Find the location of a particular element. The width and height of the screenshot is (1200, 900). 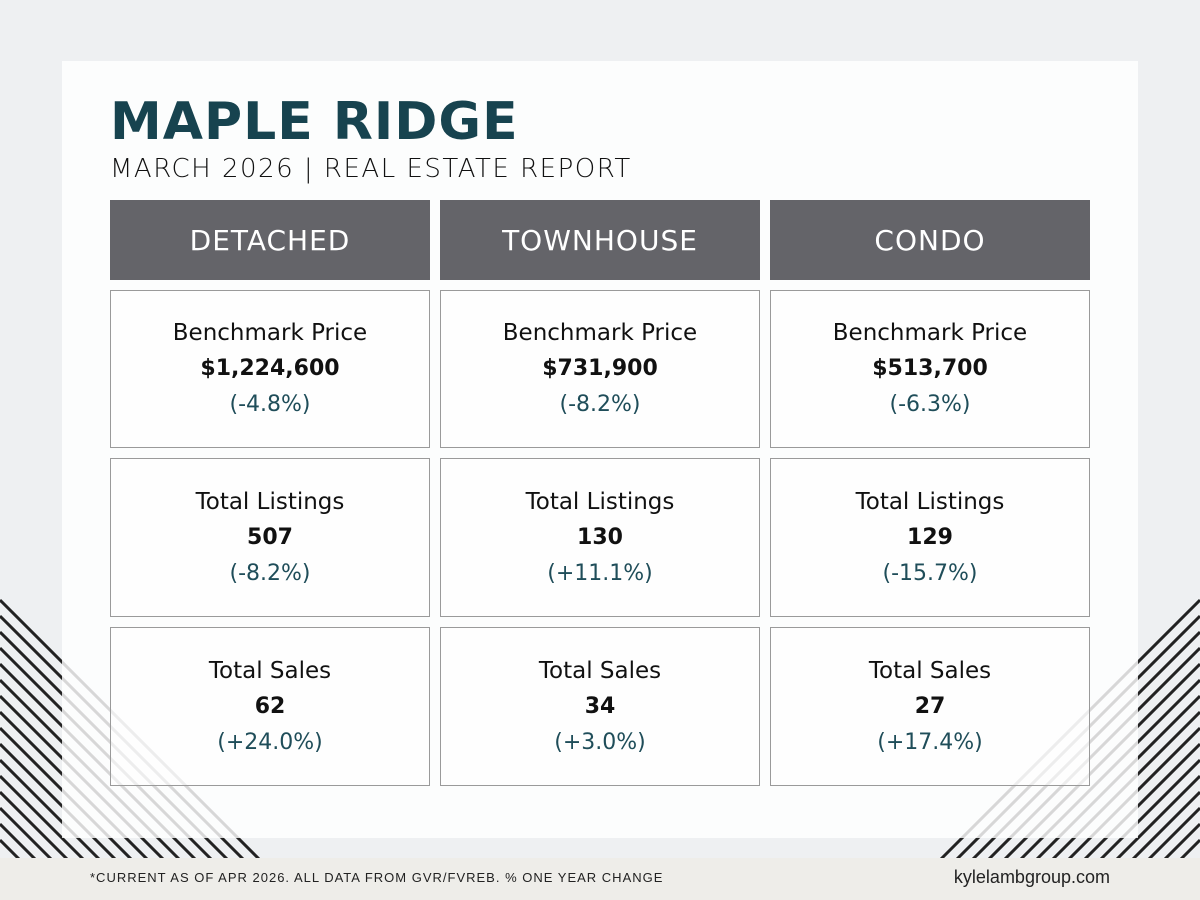

metric-value: 129 is located at coordinates (930, 537).